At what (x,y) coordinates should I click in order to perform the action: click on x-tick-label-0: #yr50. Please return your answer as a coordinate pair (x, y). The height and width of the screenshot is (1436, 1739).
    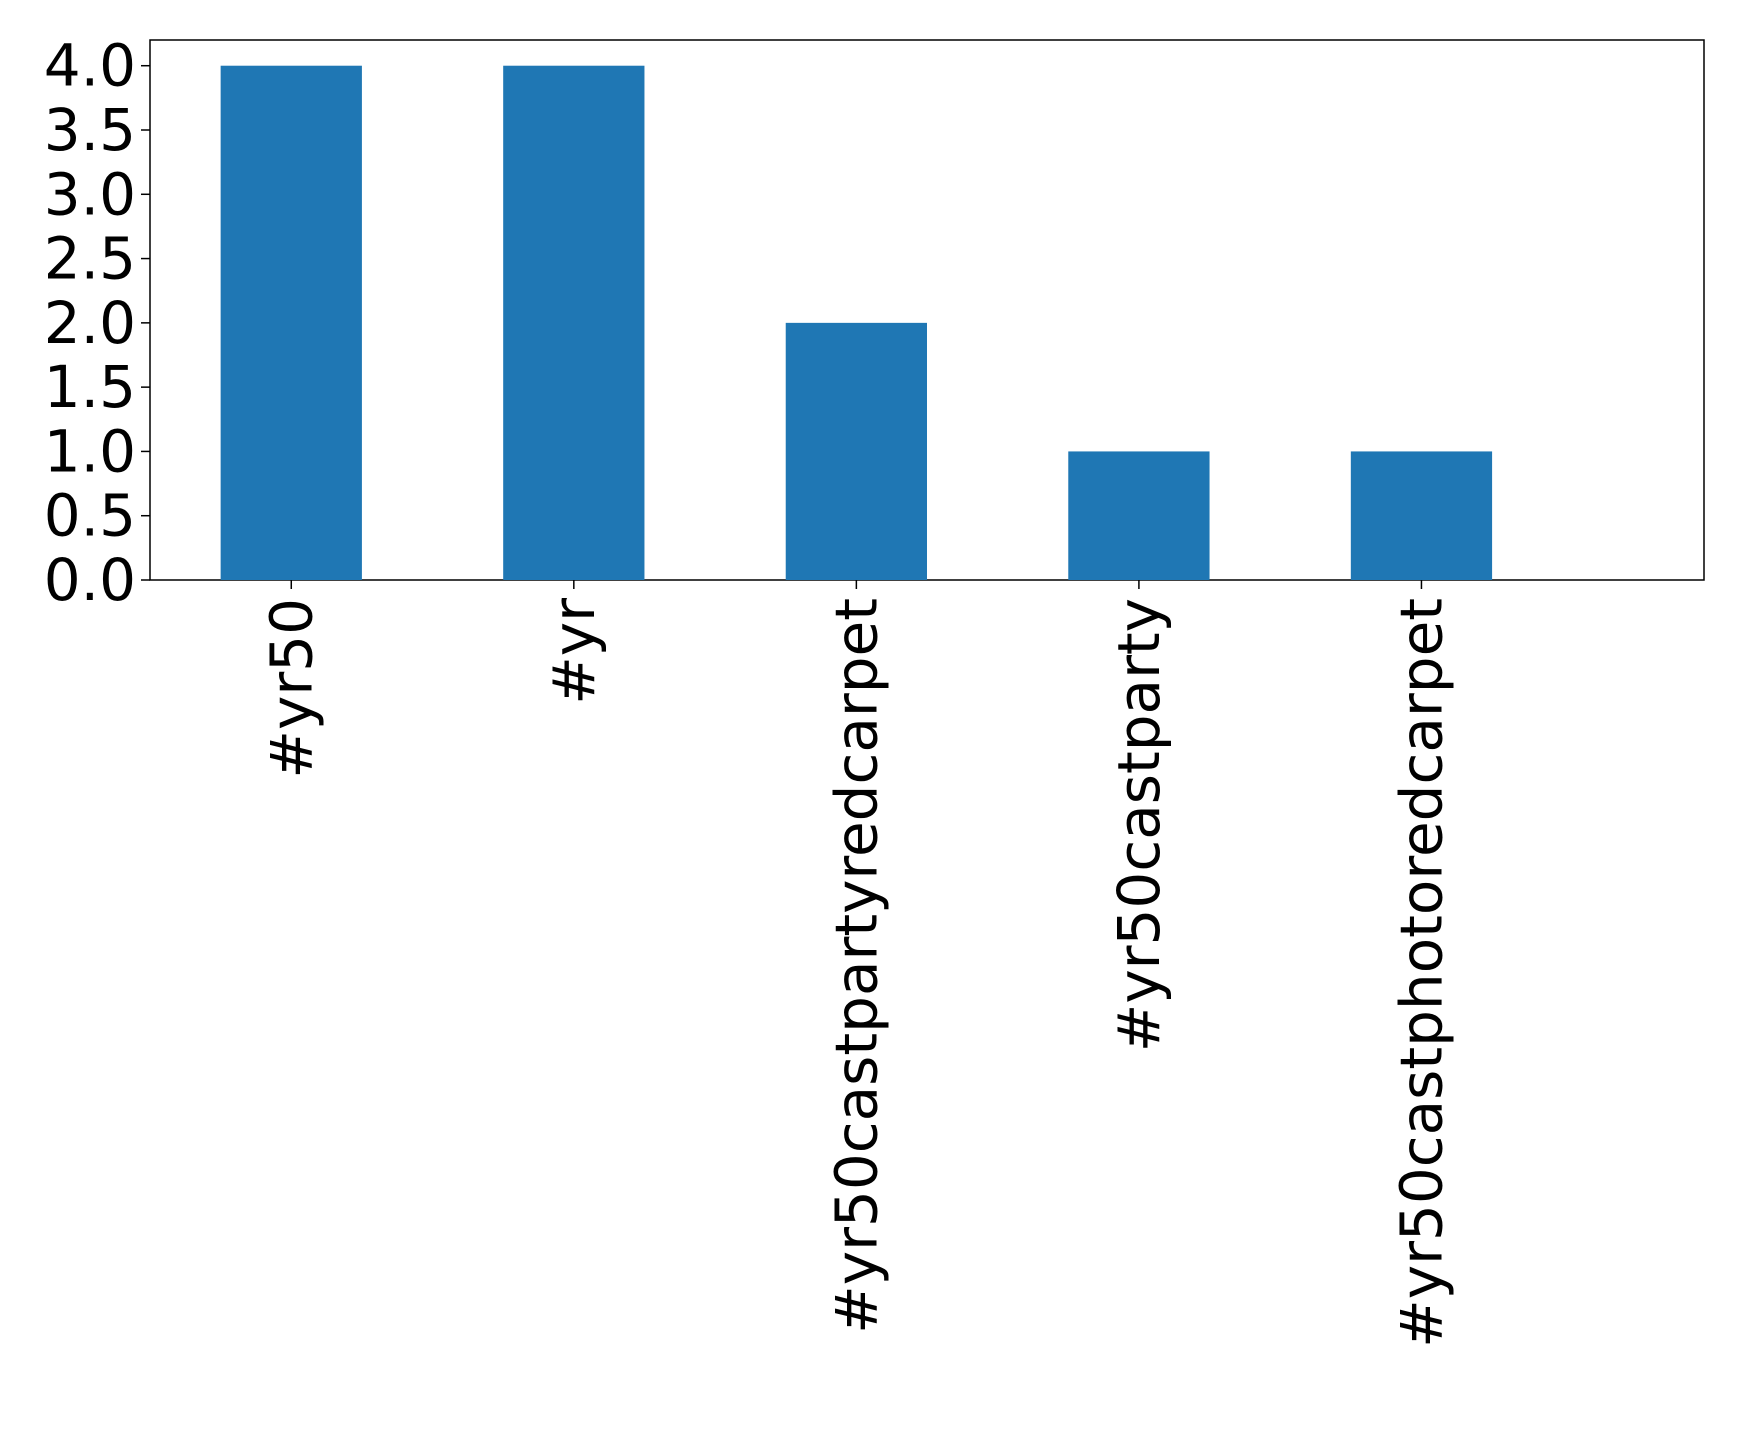
    Looking at the image, I should click on (291, 688).